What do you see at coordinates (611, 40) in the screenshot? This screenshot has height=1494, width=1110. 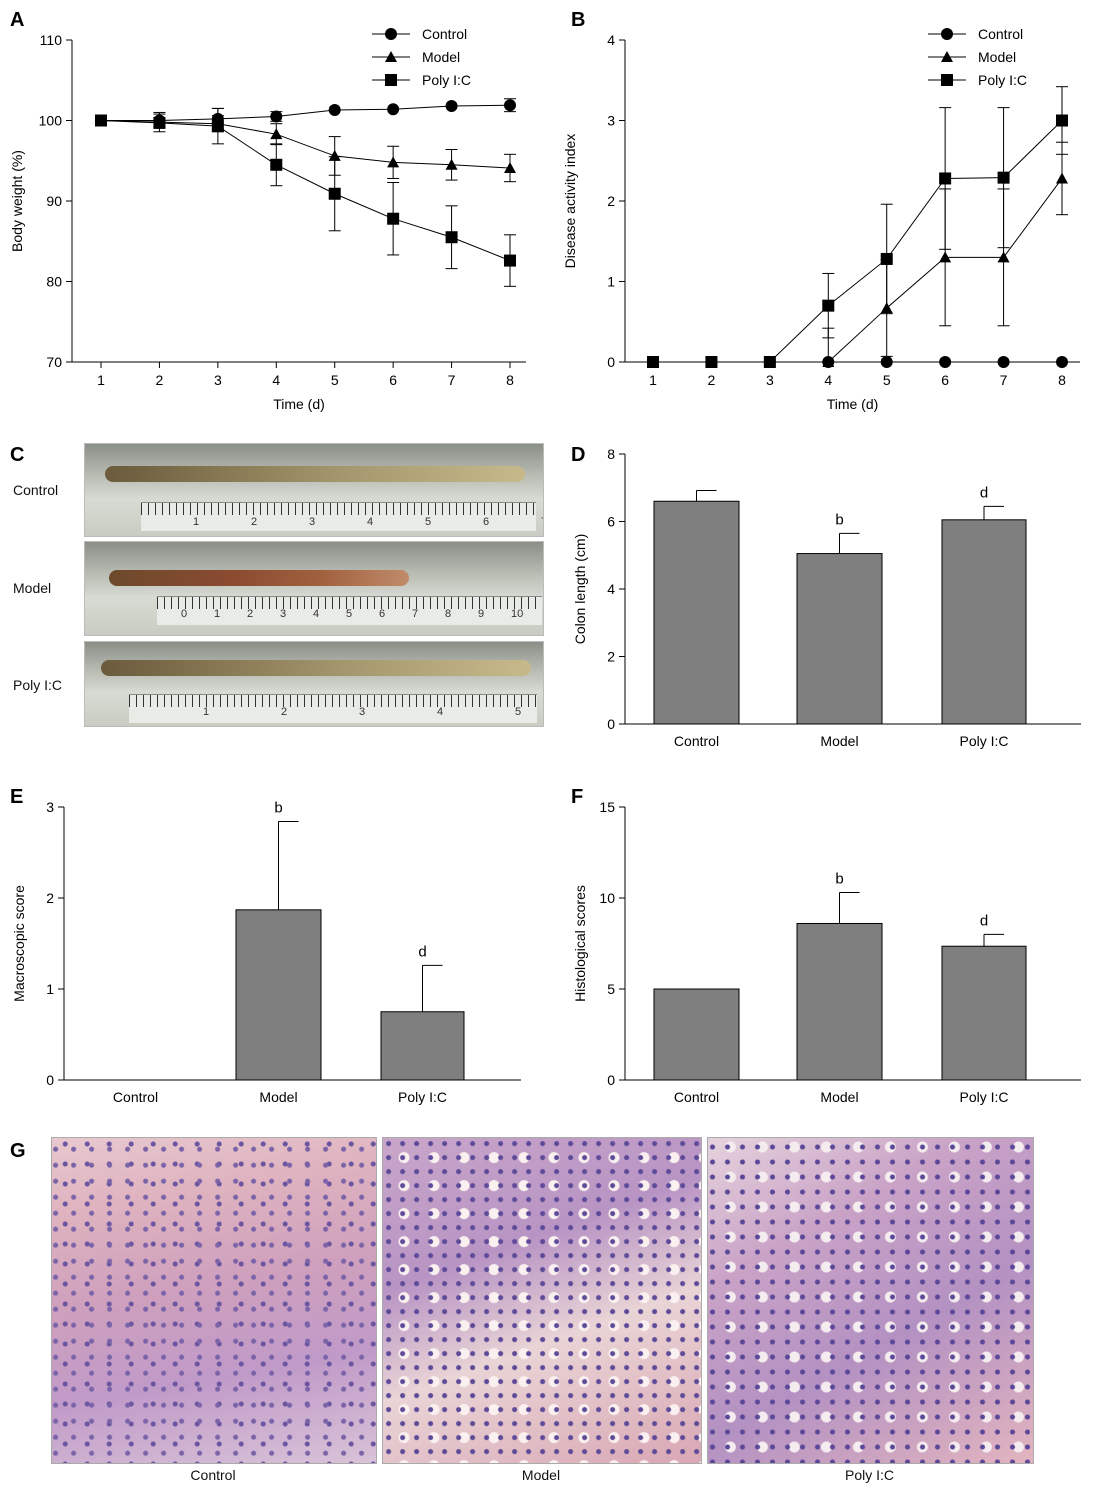 I see `y-tick-label: 4` at bounding box center [611, 40].